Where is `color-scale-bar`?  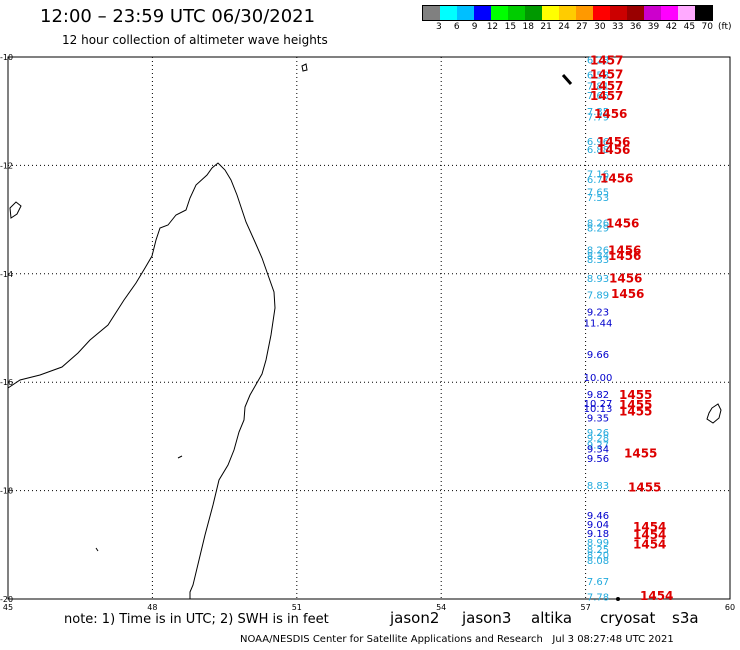
color-scale-bar is located at coordinates (567, 13).